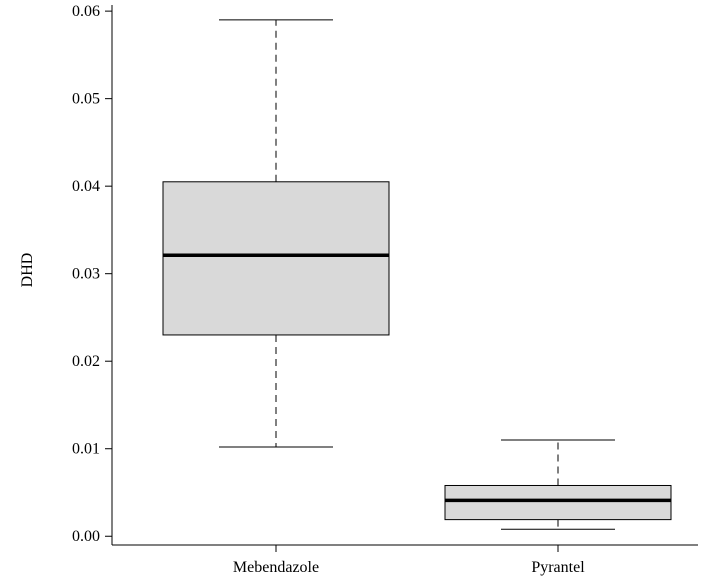 This screenshot has width=709, height=580. I want to click on y-tick-label: 0.00, so click(86, 536).